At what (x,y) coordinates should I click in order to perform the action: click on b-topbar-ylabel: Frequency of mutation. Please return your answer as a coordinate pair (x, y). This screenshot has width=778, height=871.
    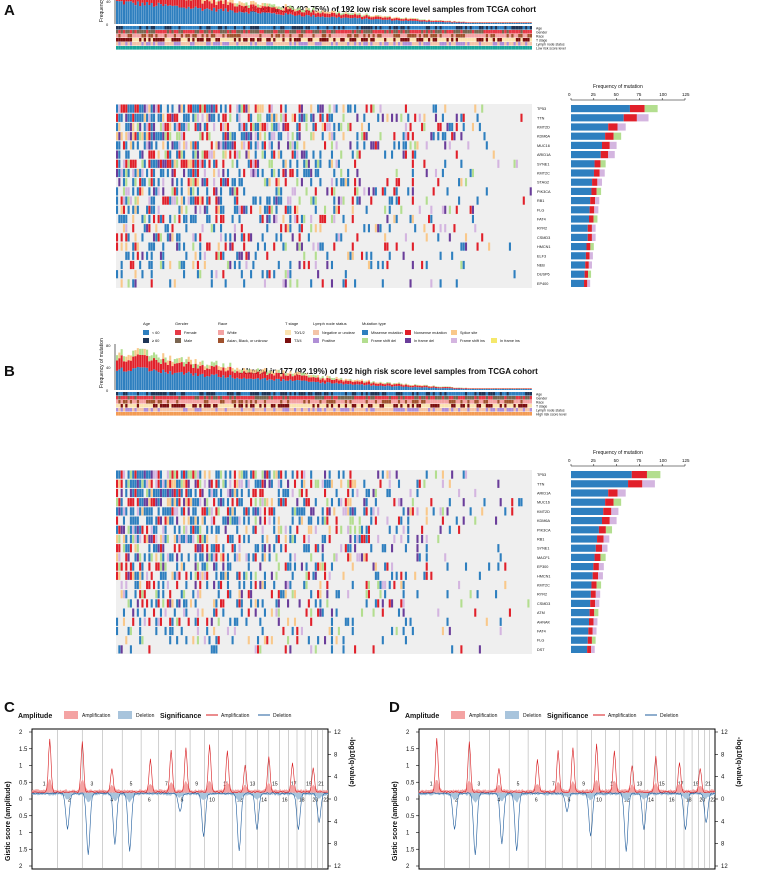
    Looking at the image, I should click on (102, 363).